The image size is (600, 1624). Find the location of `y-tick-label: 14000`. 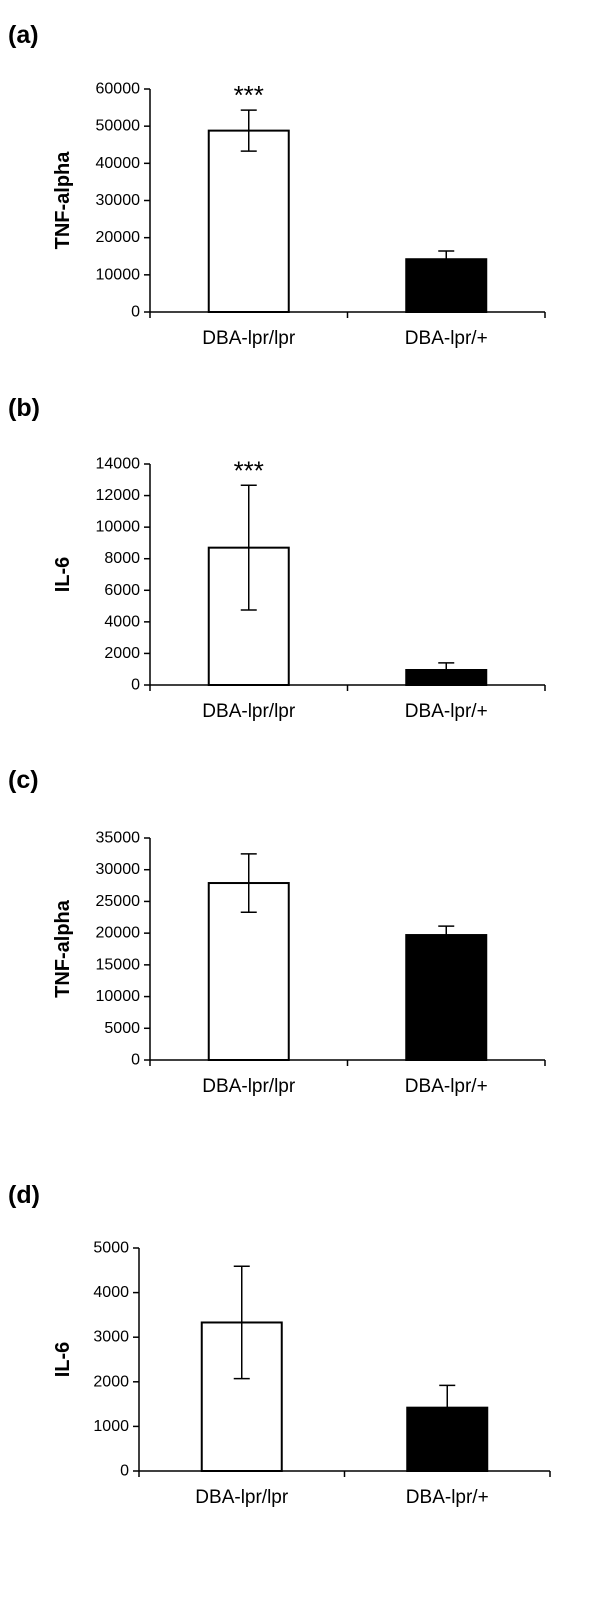

y-tick-label: 14000 is located at coordinates (118, 464).